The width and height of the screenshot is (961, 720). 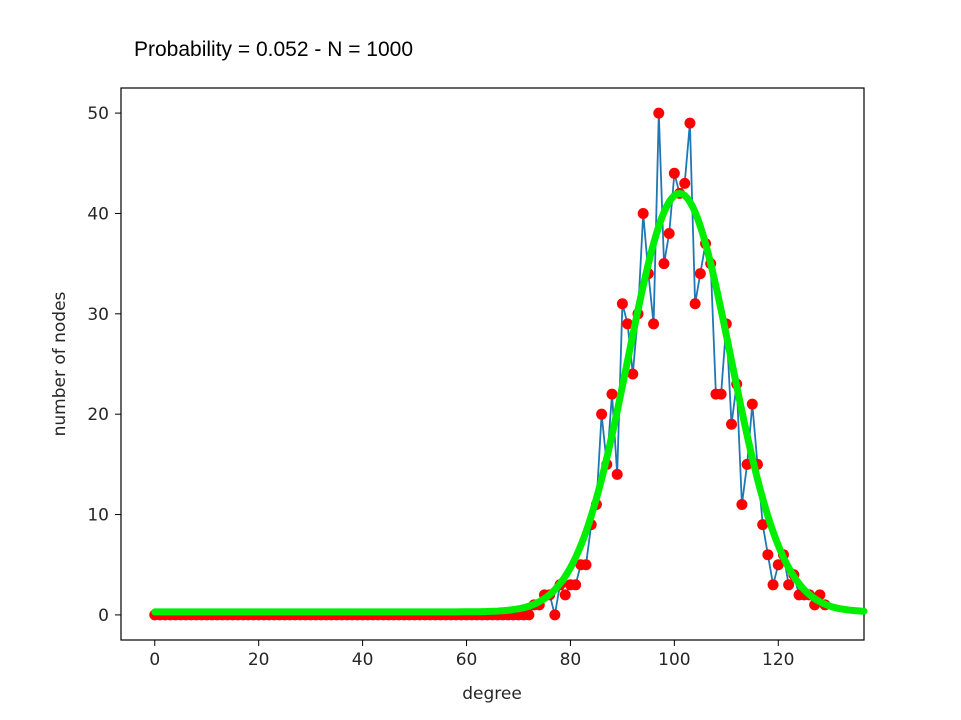 What do you see at coordinates (98, 114) in the screenshot?
I see `y-tick-label: 50` at bounding box center [98, 114].